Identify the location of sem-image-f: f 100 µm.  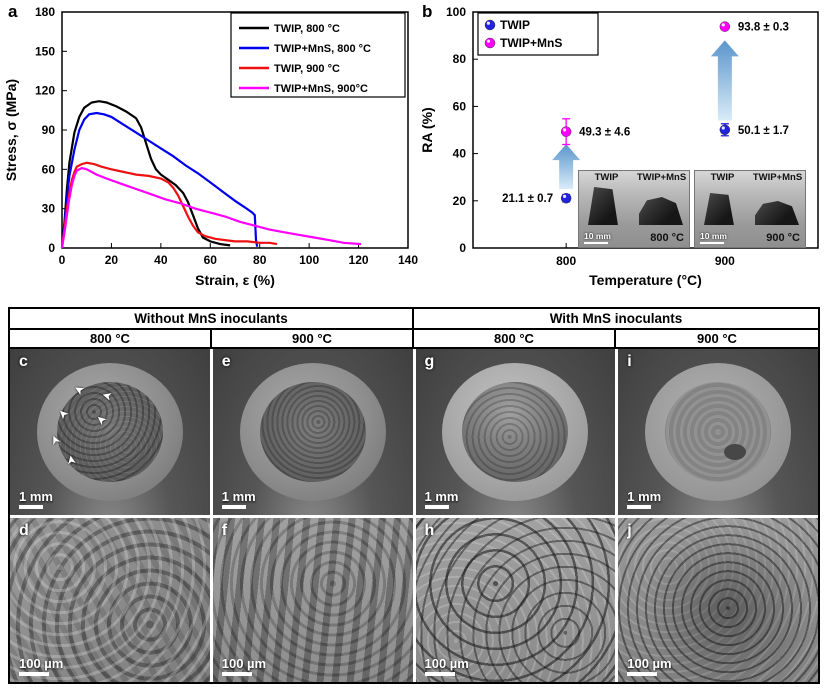
(312, 600).